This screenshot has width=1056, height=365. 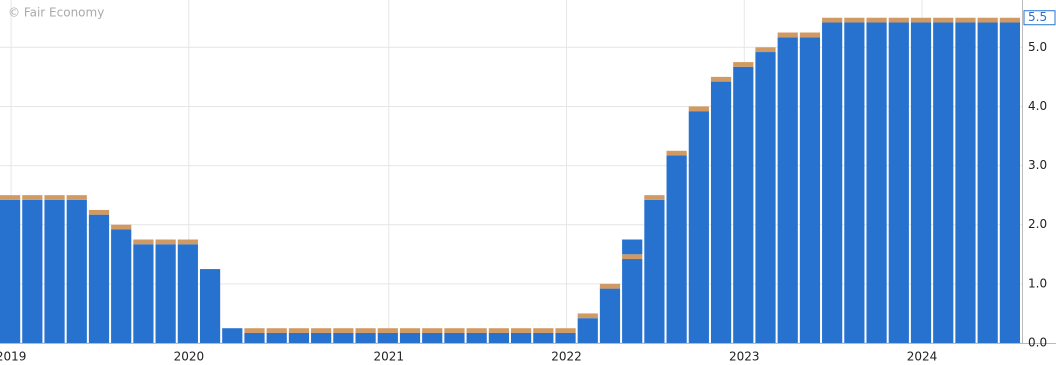 What do you see at coordinates (922, 357) in the screenshot?
I see `x-tick-label: 2024` at bounding box center [922, 357].